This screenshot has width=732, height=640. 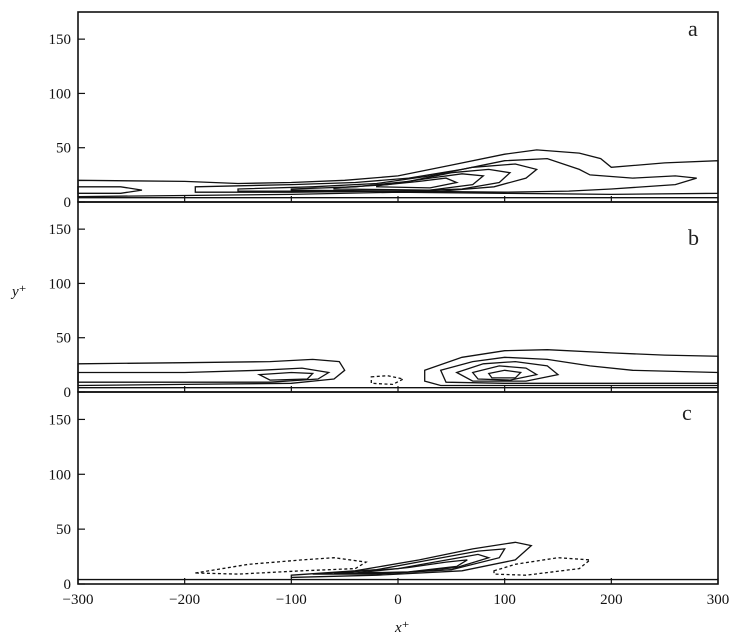 What do you see at coordinates (687, 412) in the screenshot?
I see `panel-letter: c` at bounding box center [687, 412].